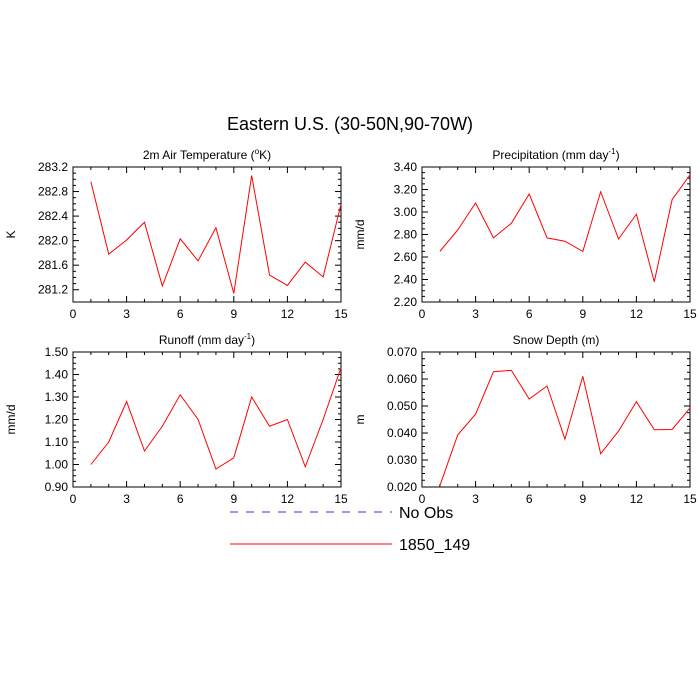  Describe the element at coordinates (53, 241) in the screenshot. I see `y-tick-label: 282.0` at that location.